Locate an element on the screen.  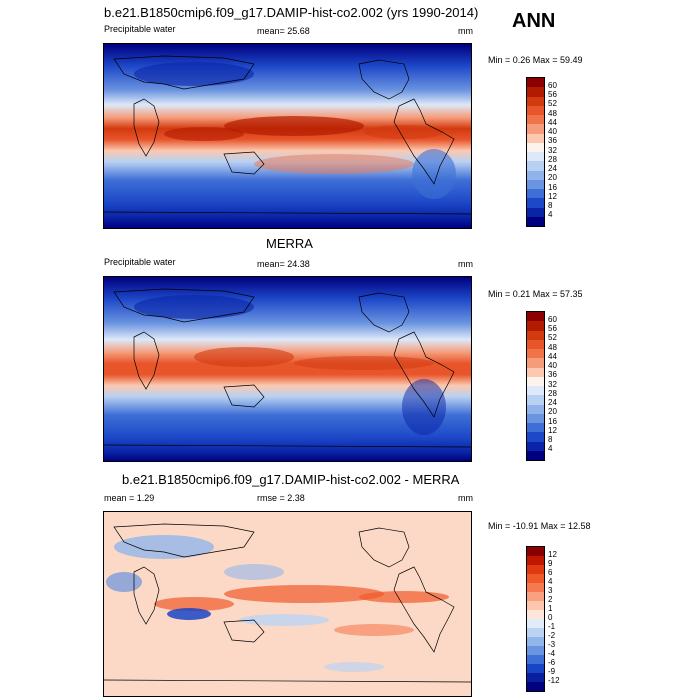
panel3-map is located at coordinates (287, 604).